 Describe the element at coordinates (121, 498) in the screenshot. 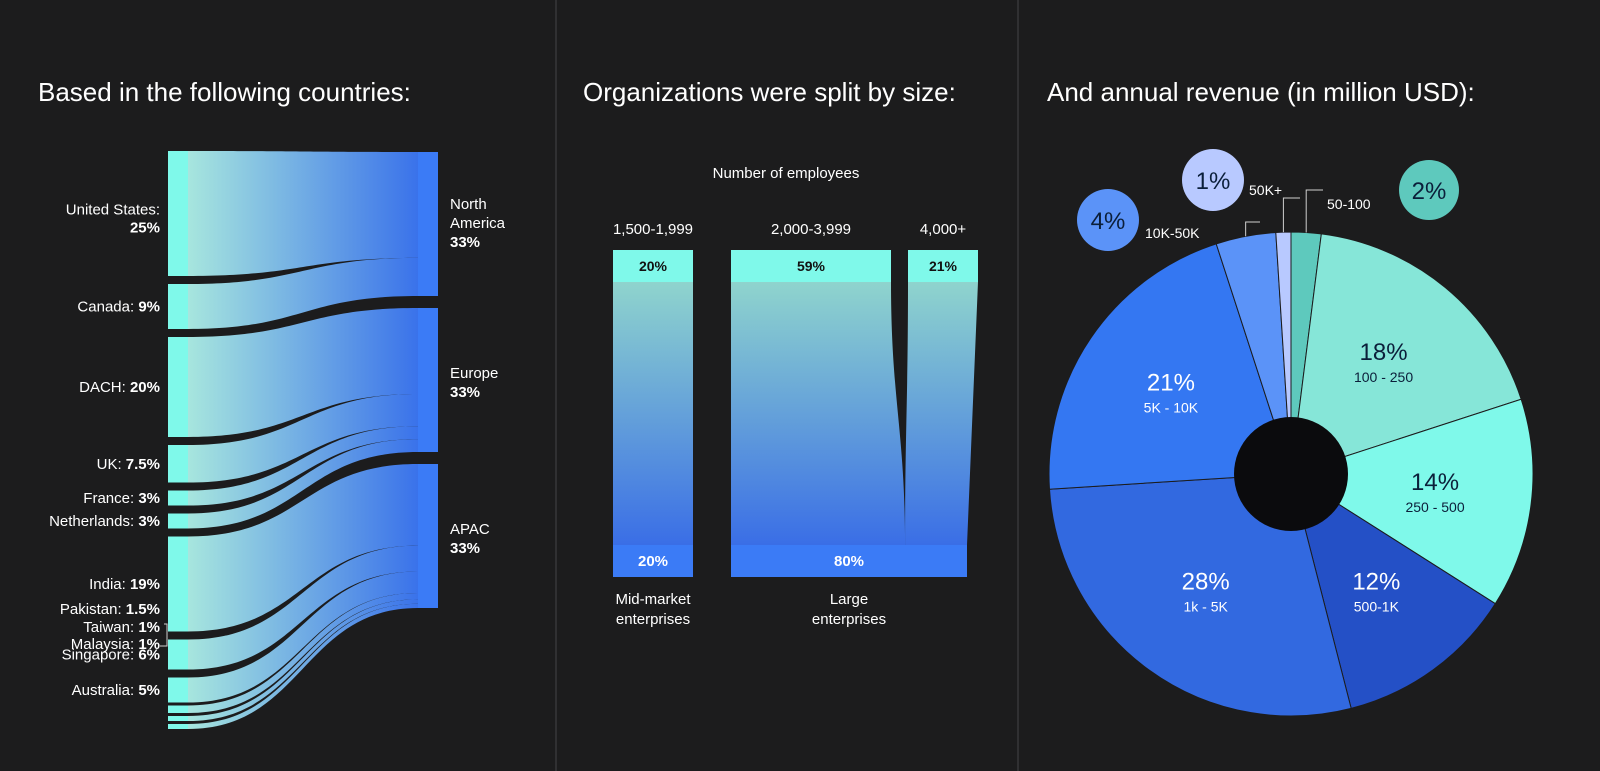

I see `source-label-france: France: 3%` at that location.